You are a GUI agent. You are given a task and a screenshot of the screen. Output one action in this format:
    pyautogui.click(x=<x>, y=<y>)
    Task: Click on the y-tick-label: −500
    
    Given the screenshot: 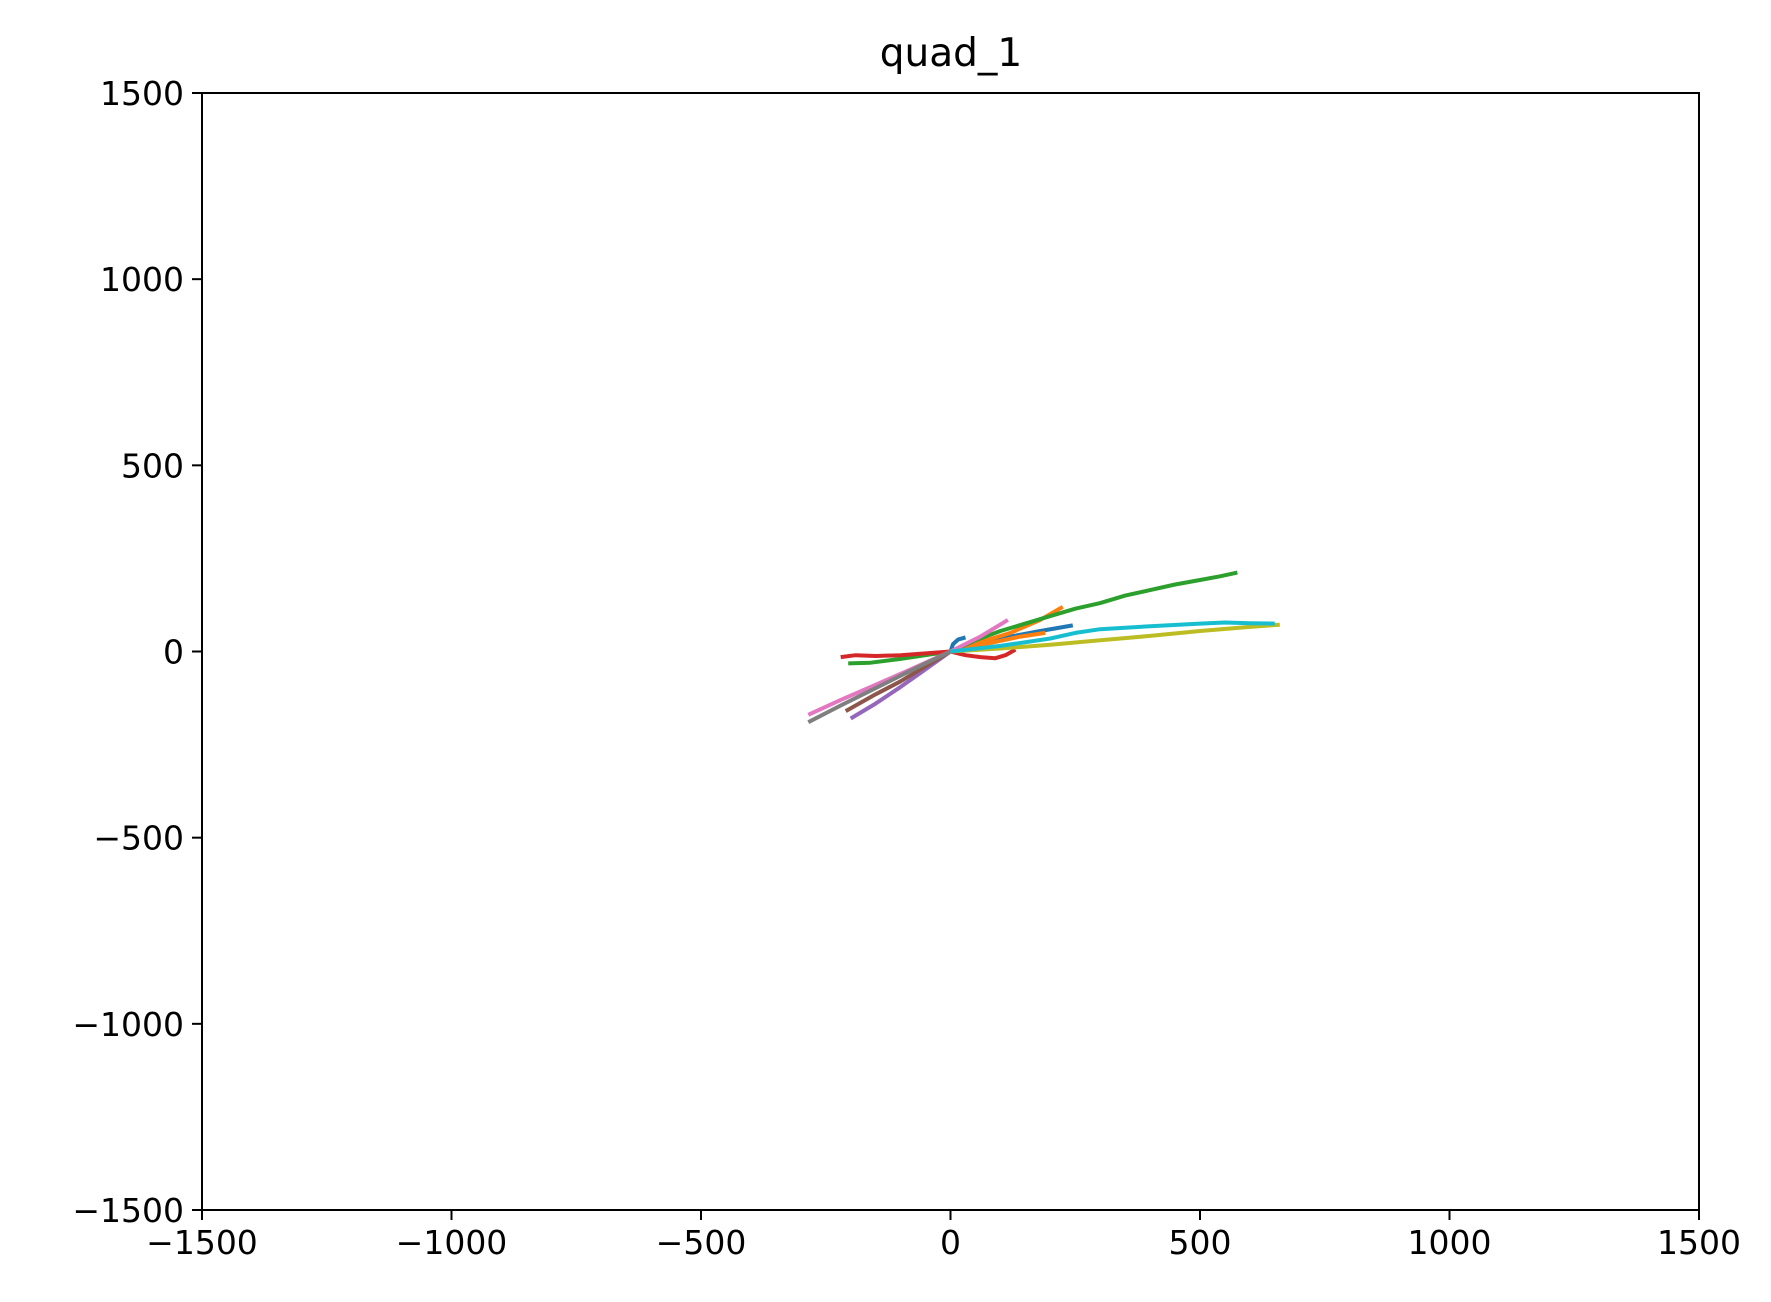 What is the action you would take?
    pyautogui.click(x=138, y=838)
    